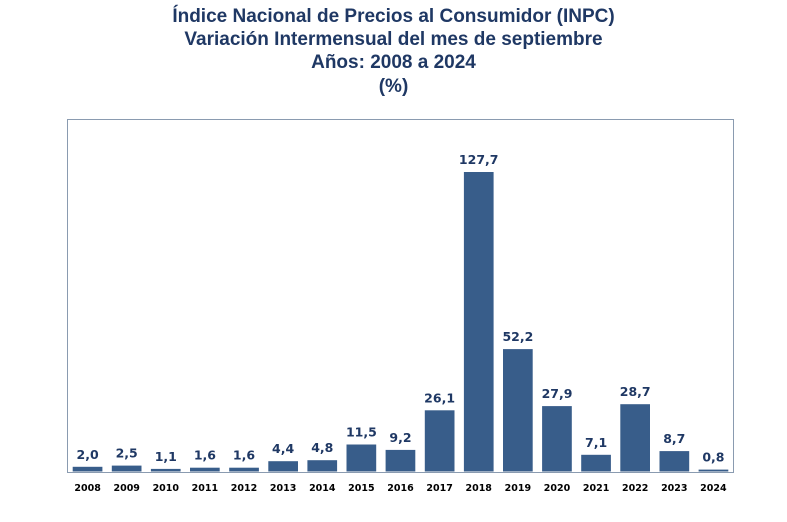 This screenshot has width=787, height=522. Describe the element at coordinates (518, 410) in the screenshot. I see `bar-2019` at that location.